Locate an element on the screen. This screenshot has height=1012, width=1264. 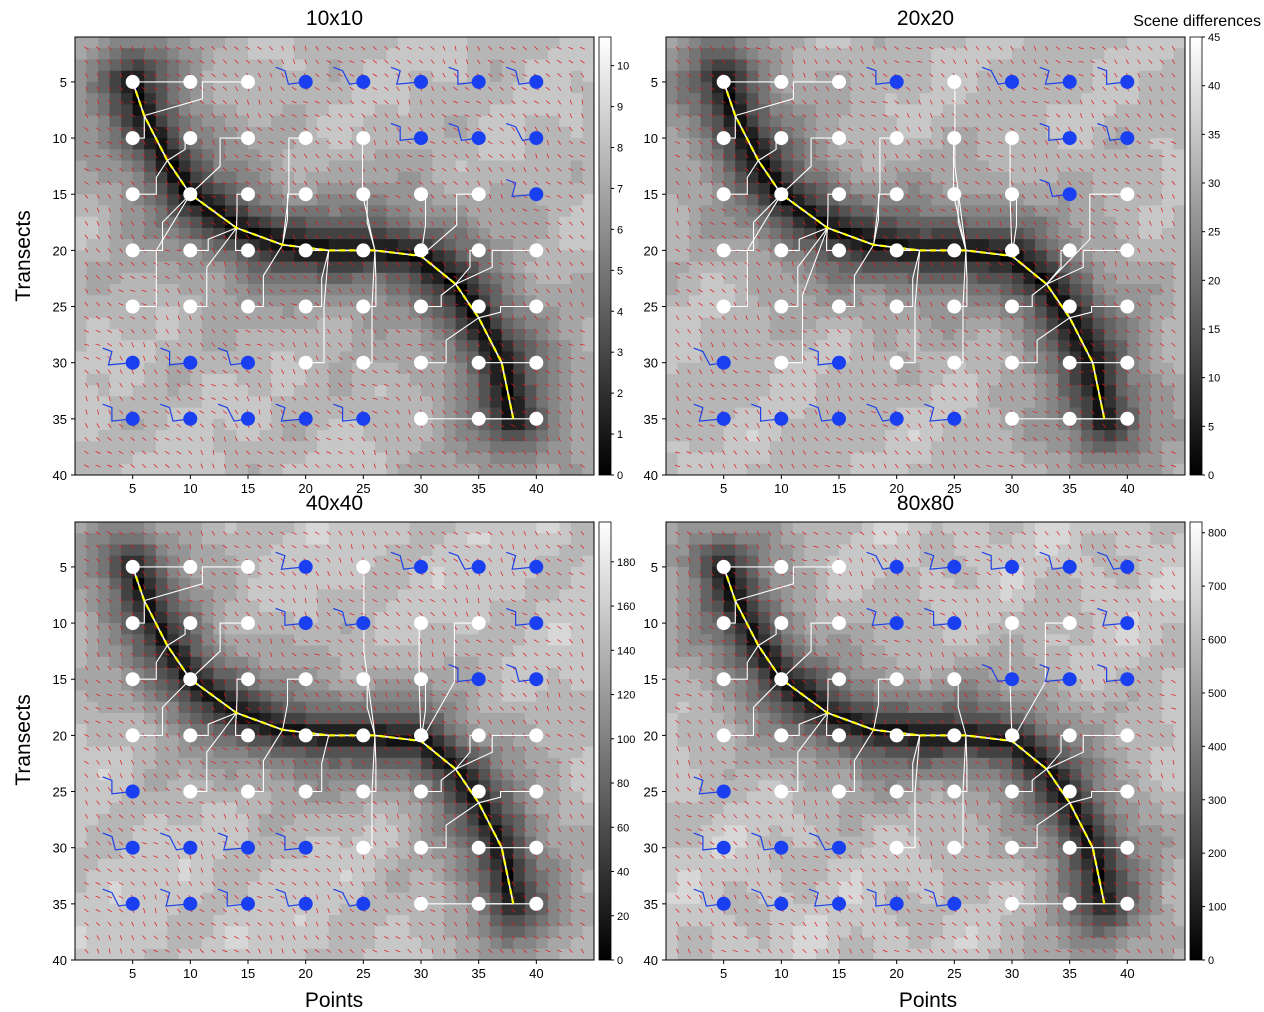
grid-point-white is located at coordinates (305, 250).